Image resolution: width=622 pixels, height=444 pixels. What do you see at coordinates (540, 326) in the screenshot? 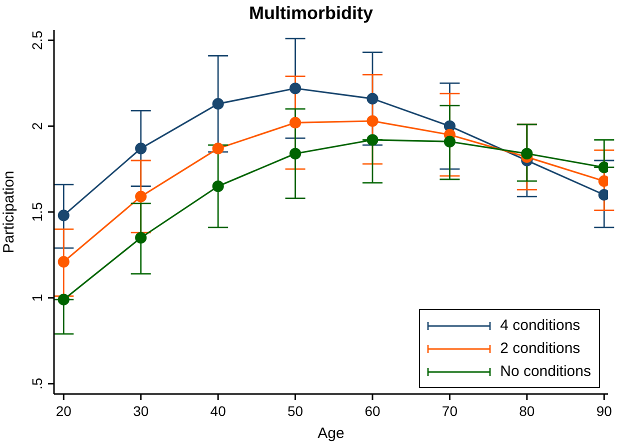
I see `legend-label: 4 conditions` at bounding box center [540, 326].